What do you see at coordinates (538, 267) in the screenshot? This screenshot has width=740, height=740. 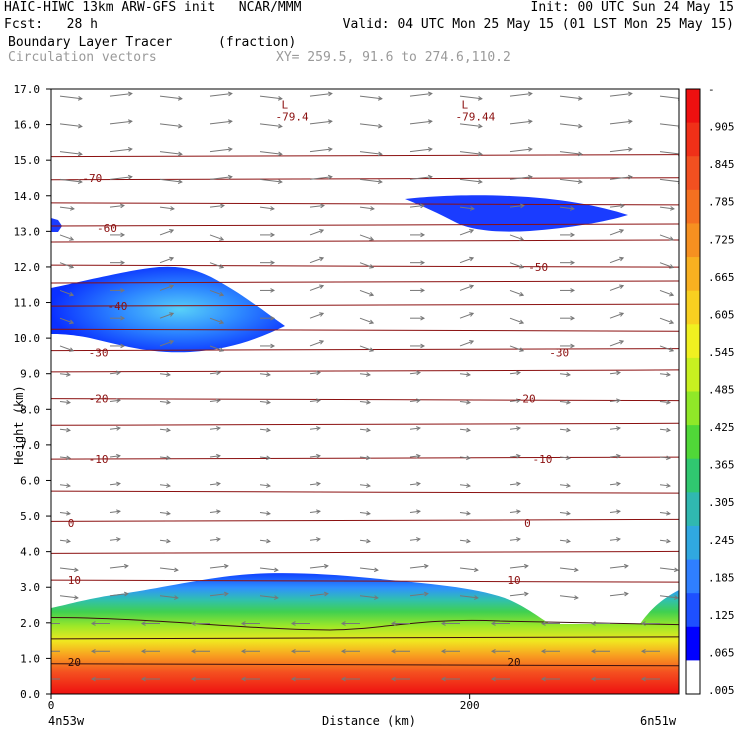 I see `contour-label: -50` at bounding box center [538, 267].